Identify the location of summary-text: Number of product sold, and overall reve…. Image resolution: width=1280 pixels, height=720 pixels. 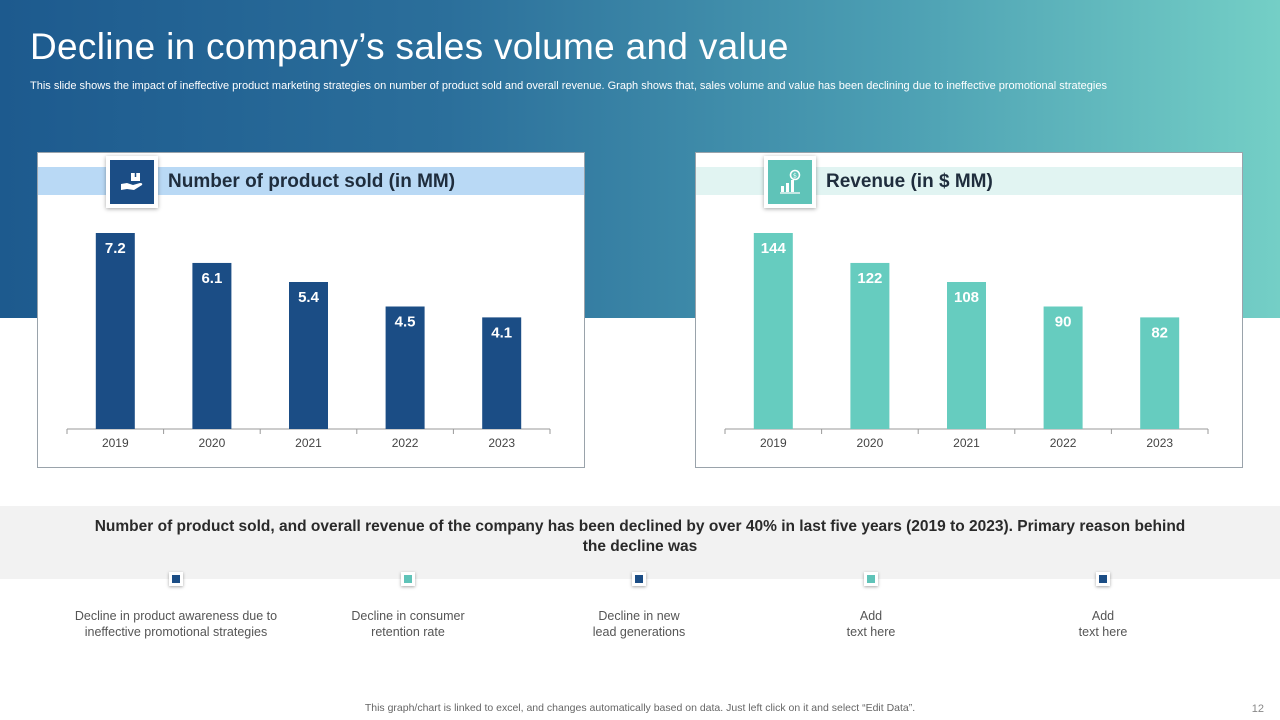
(640, 536).